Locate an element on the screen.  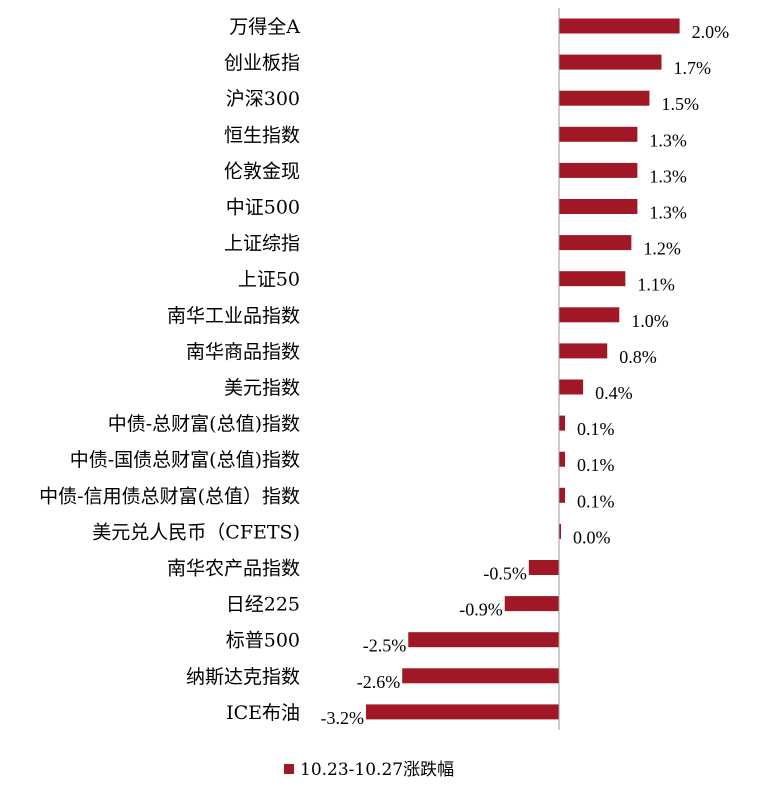
value-label: 1.7% is located at coordinates (693, 68).